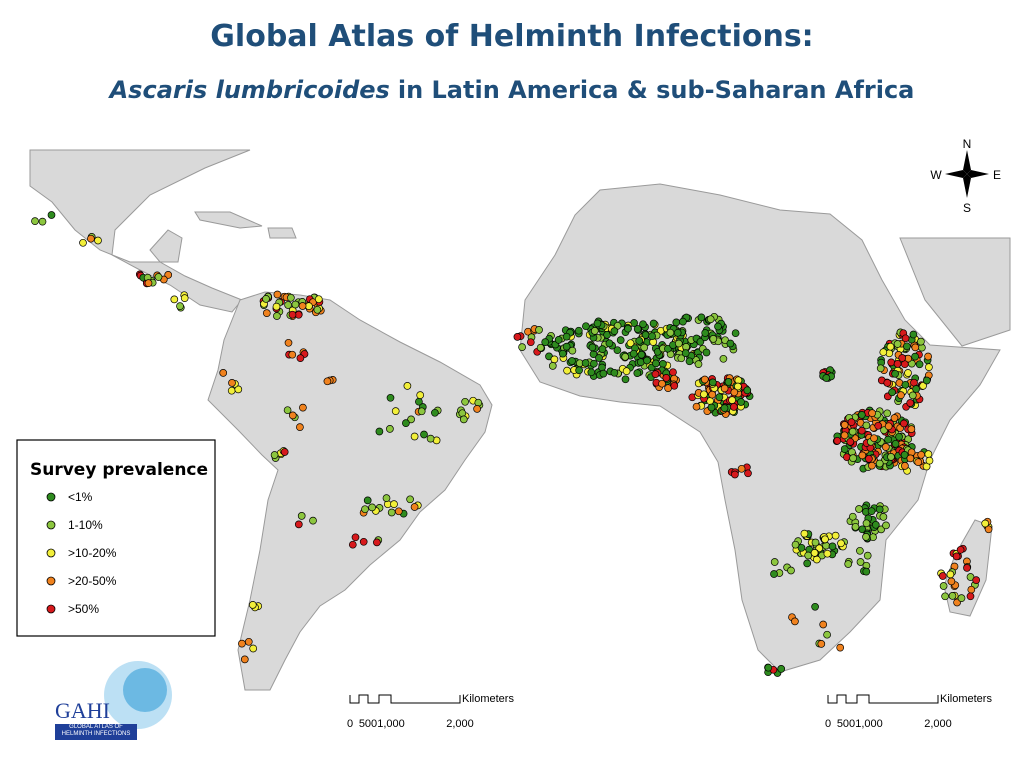 This screenshot has width=1024, height=768. I want to click on logo-band, so click(96, 732).